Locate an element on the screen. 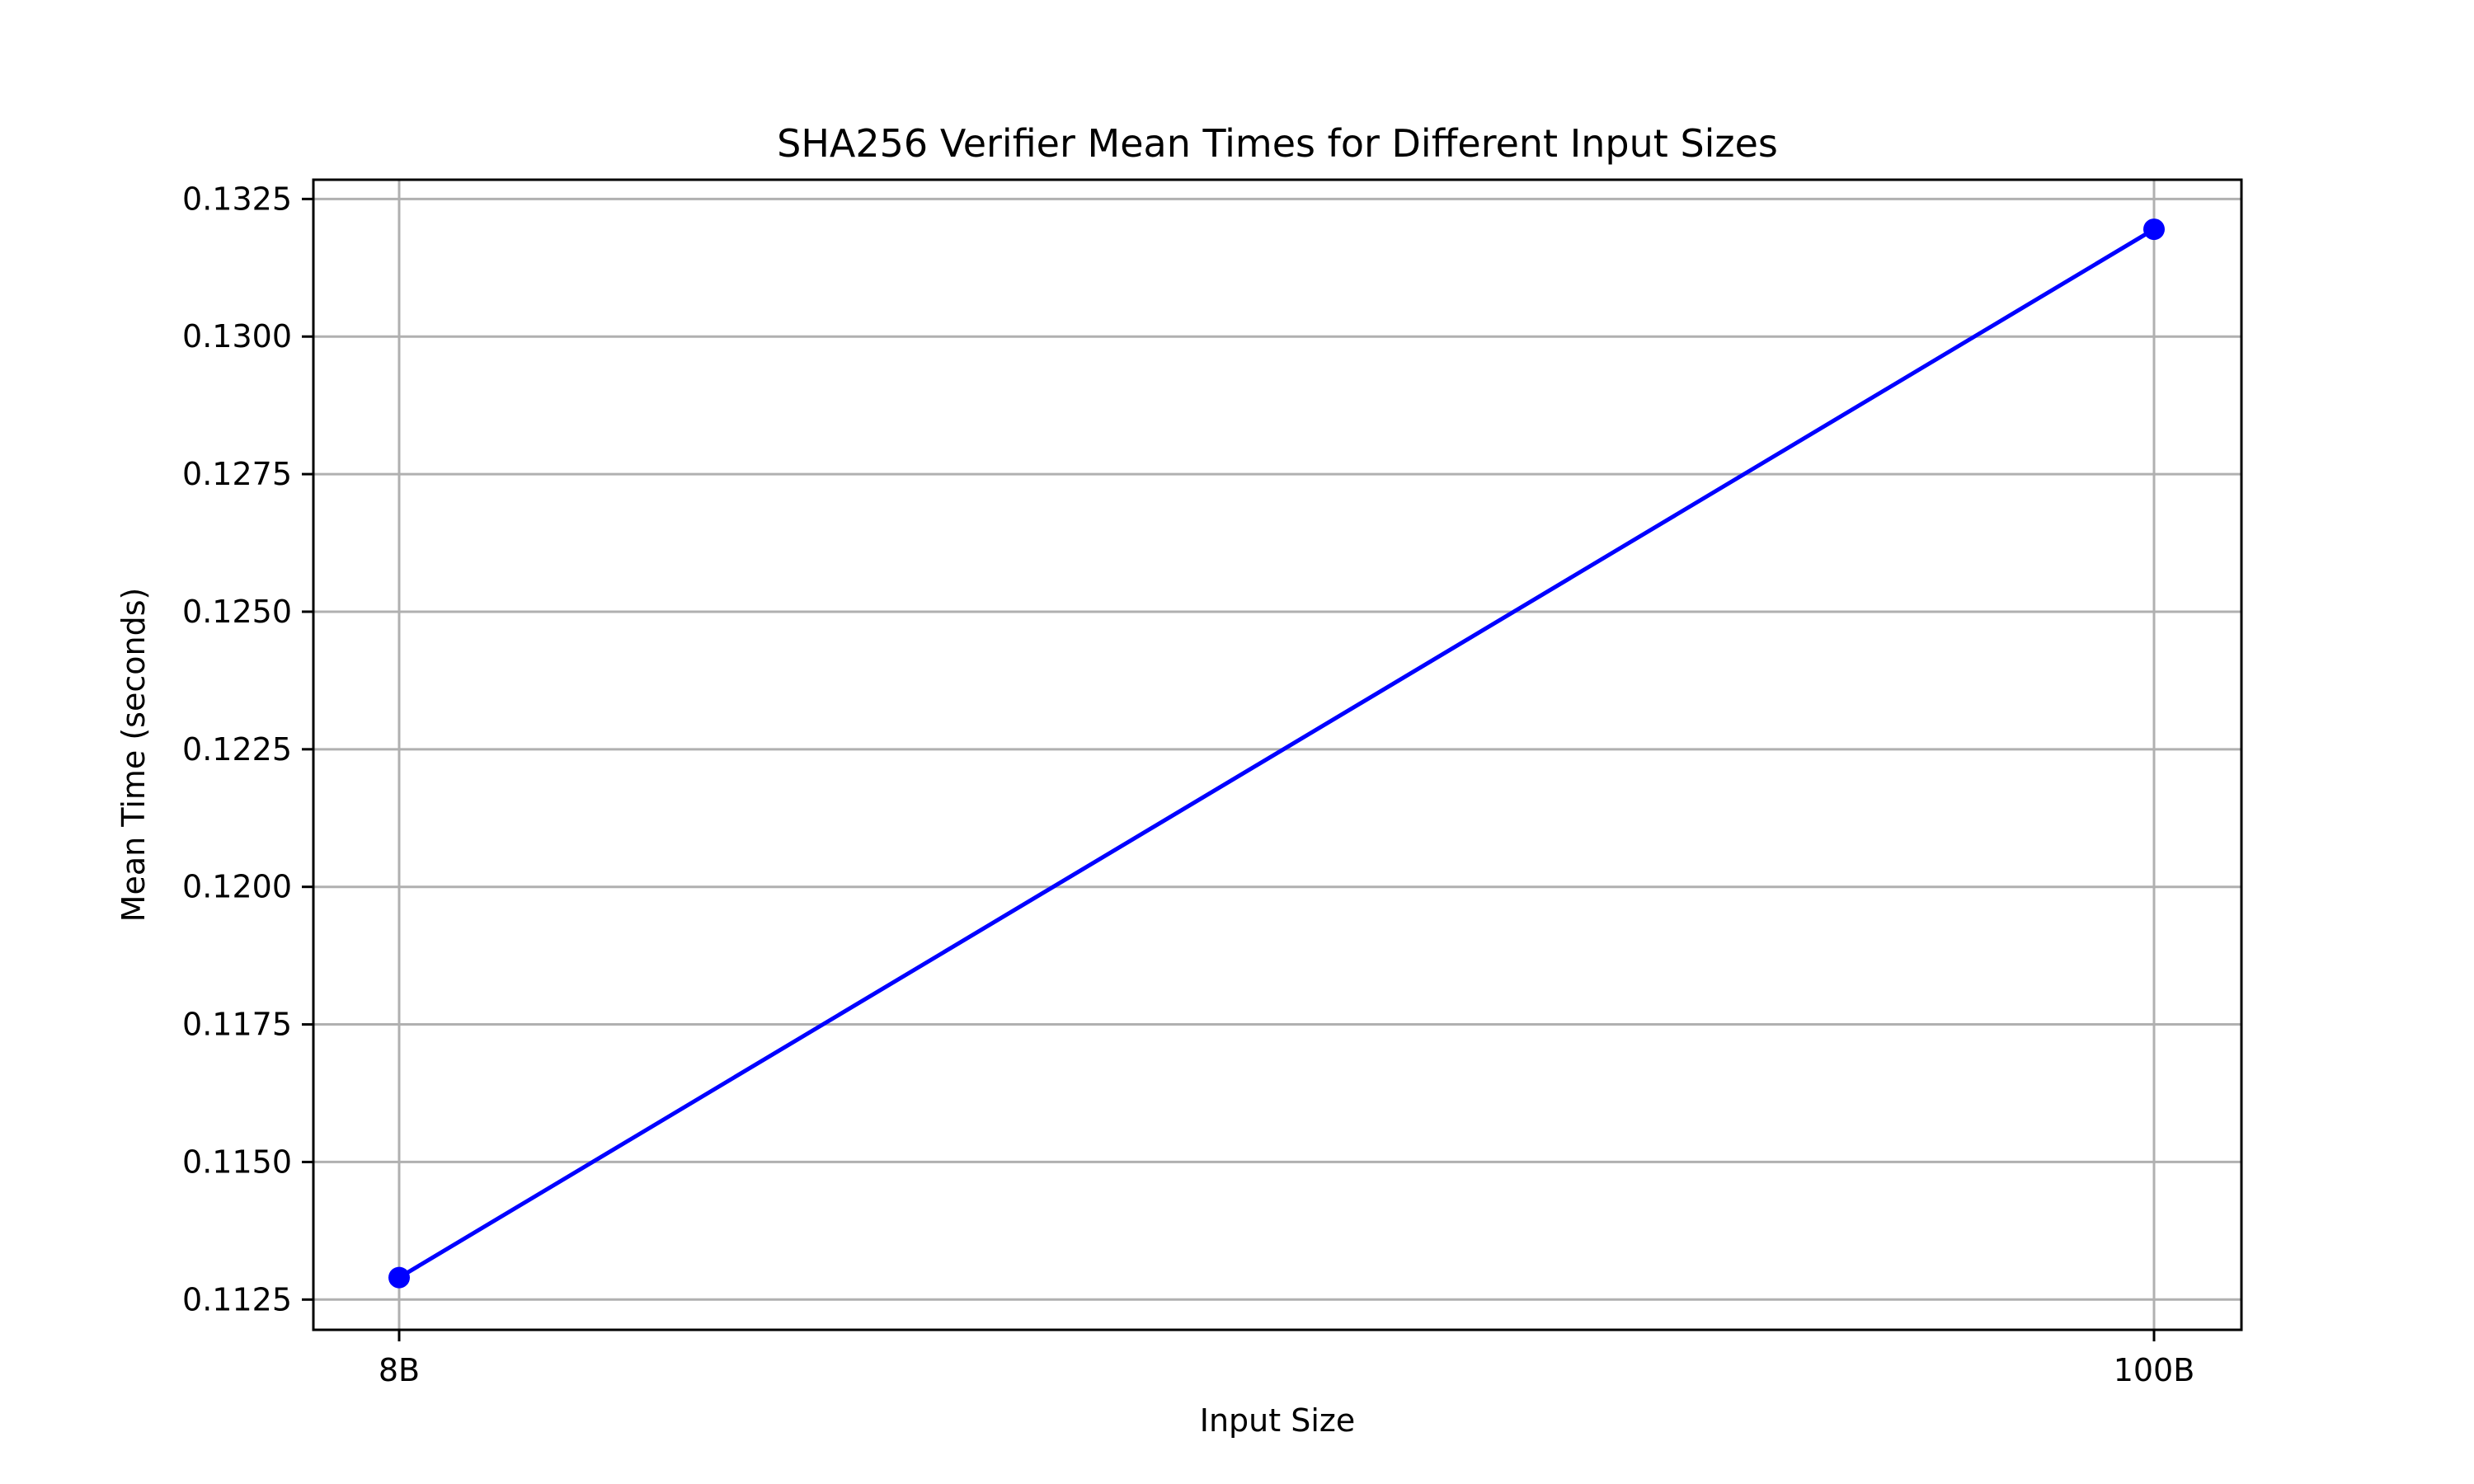 The height and width of the screenshot is (1484, 2474). y-tick-label: 0.1225 is located at coordinates (237, 749).